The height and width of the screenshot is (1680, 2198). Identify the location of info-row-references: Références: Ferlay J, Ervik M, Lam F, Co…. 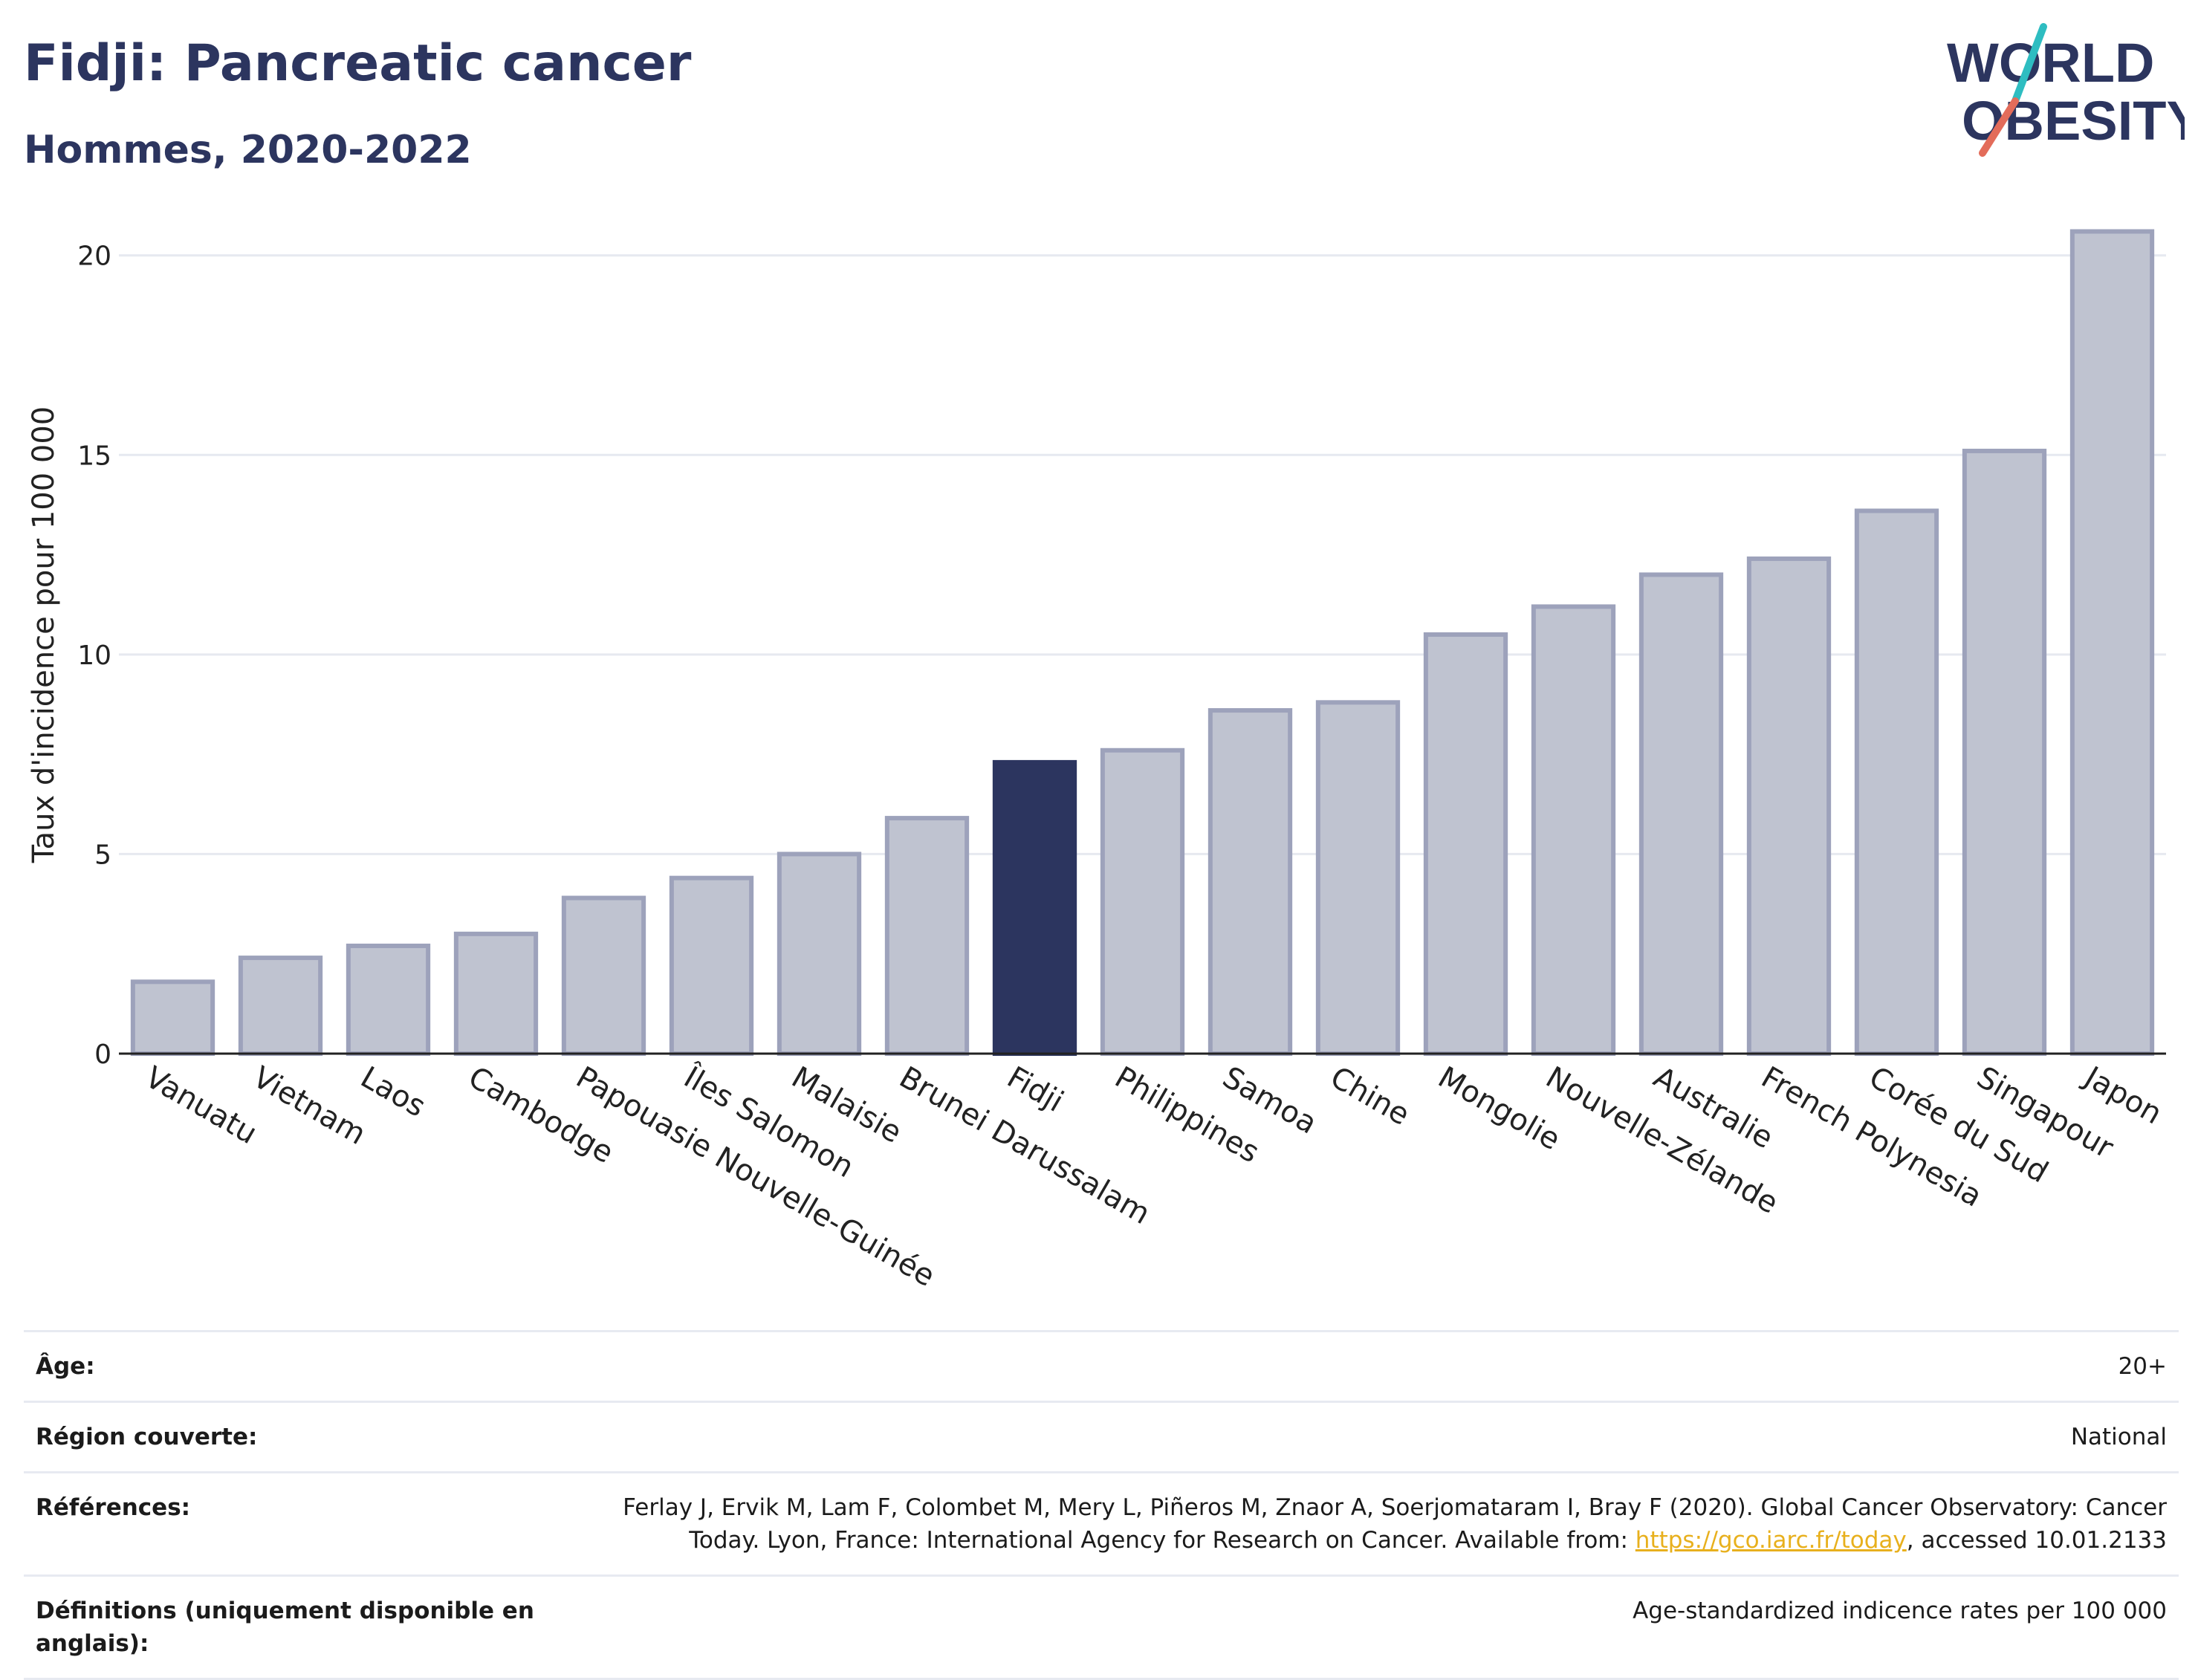
(1101, 1522).